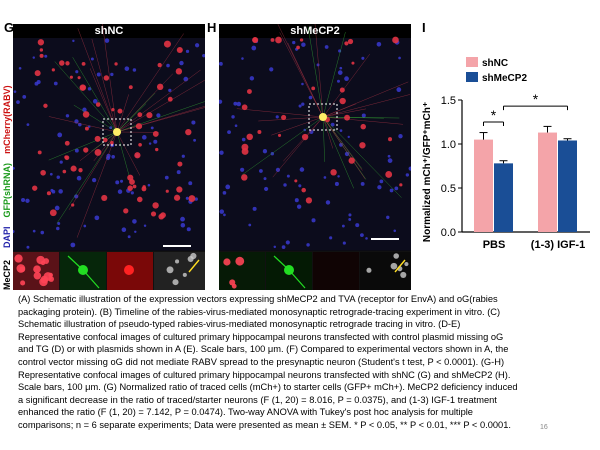  What do you see at coordinates (448, 145) in the screenshot?
I see `y-tick-label: 1.0` at bounding box center [448, 145].